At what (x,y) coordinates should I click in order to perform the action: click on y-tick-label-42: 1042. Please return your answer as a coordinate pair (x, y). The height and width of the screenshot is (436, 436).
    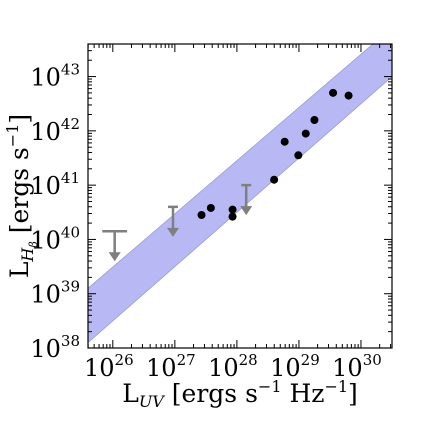
    Looking at the image, I should click on (55, 130).